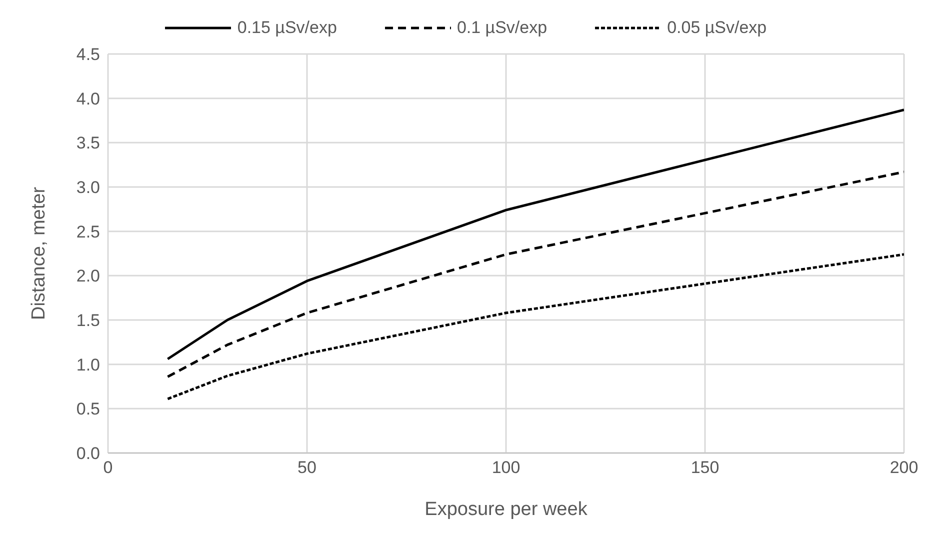 This screenshot has height=551, width=937. What do you see at coordinates (705, 468) in the screenshot?
I see `x-tick-label: 150` at bounding box center [705, 468].